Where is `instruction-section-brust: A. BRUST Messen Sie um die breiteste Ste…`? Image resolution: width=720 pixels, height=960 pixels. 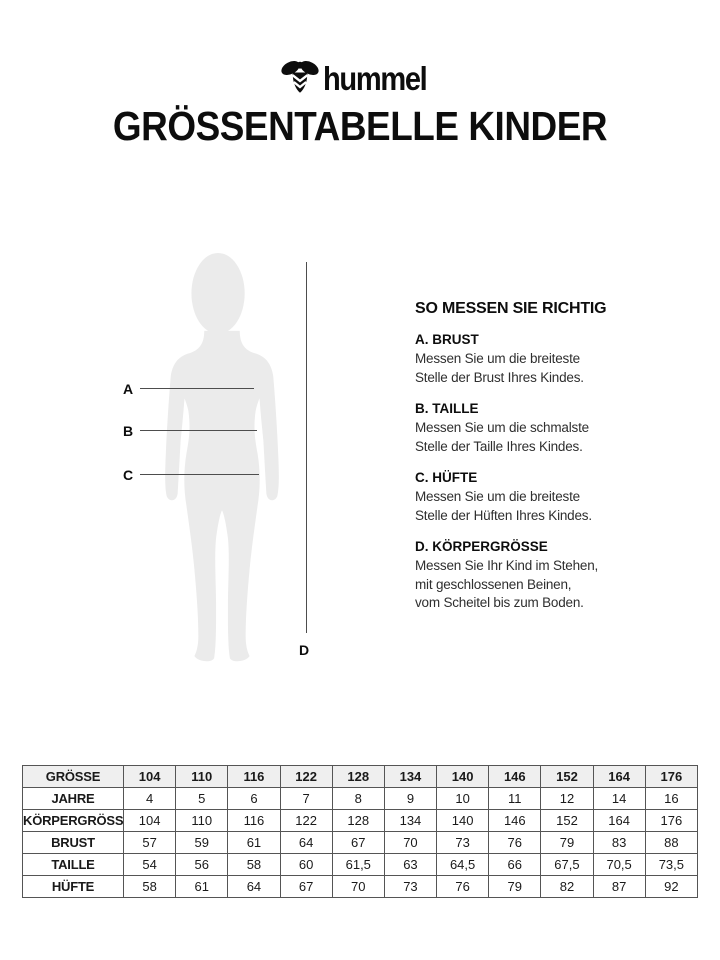
instruction-section-brust: A. BRUST Messen Sie um die breiteste Ste… is located at coordinates (522, 359).